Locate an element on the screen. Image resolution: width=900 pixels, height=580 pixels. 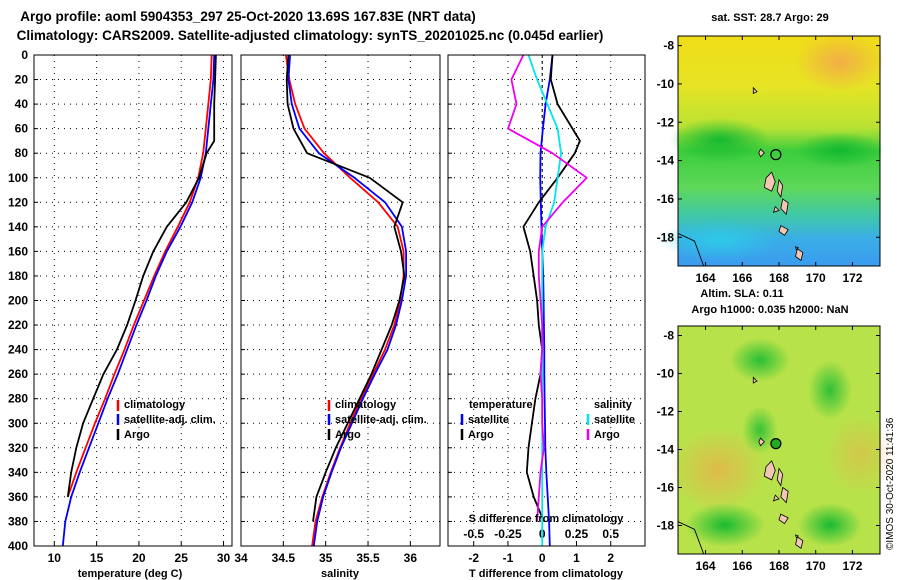
temperature-legend: climatology satellite-adj. clim. Argo is located at coordinates (166, 420).